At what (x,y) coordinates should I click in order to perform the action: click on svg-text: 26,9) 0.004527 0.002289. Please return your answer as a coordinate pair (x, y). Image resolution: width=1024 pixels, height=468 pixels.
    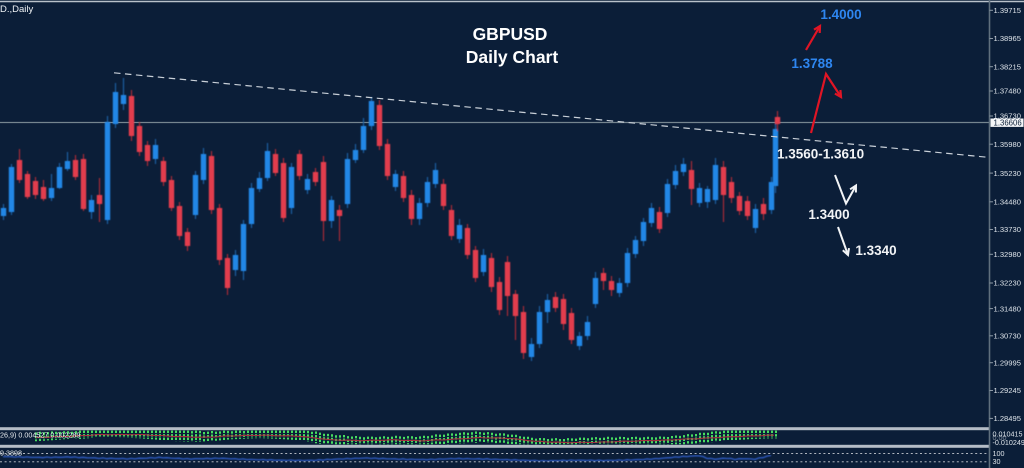
    Looking at the image, I should click on (40, 434).